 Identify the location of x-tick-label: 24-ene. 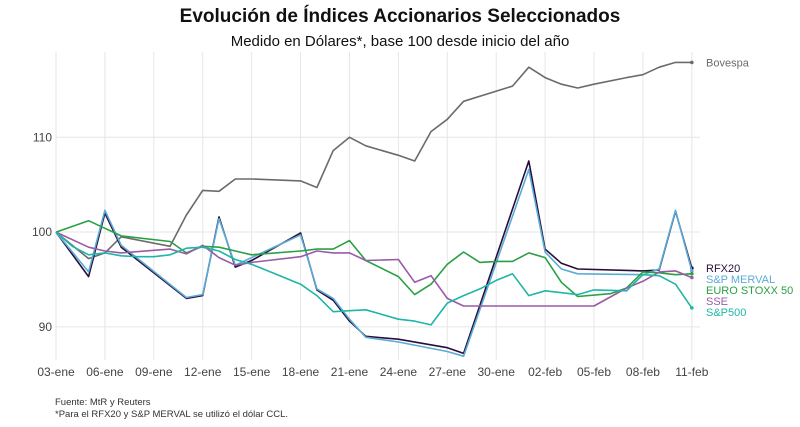
(399, 372).